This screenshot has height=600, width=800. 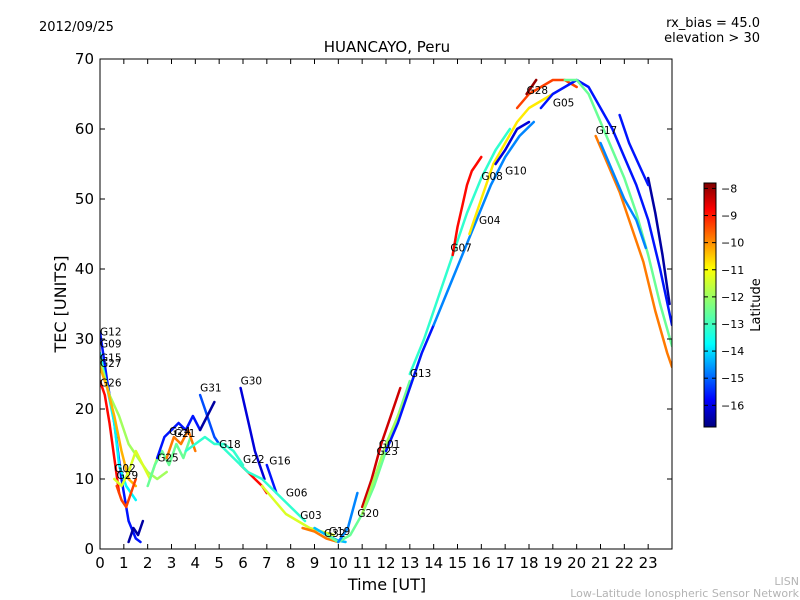 I want to click on satellite-label-g09: G09, so click(x=111, y=344).